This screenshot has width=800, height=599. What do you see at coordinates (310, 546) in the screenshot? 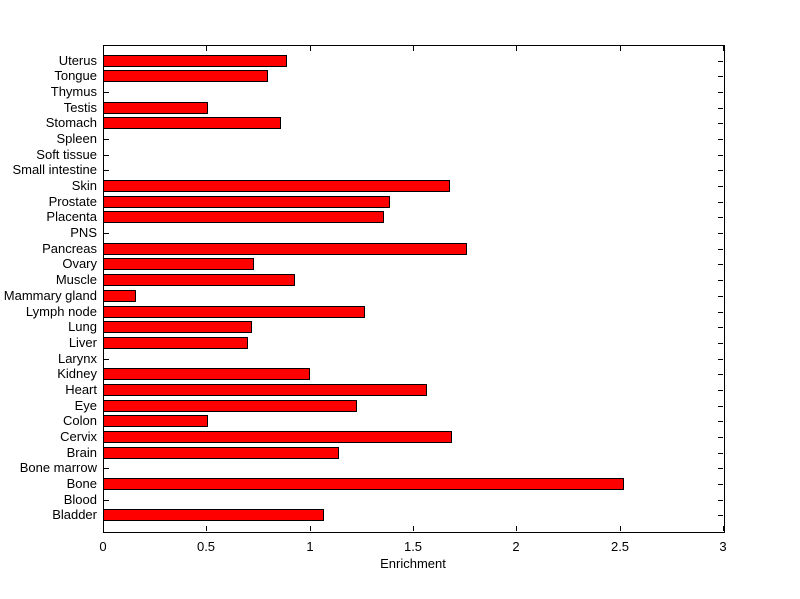
I see `x-tick-label: 1` at bounding box center [310, 546].